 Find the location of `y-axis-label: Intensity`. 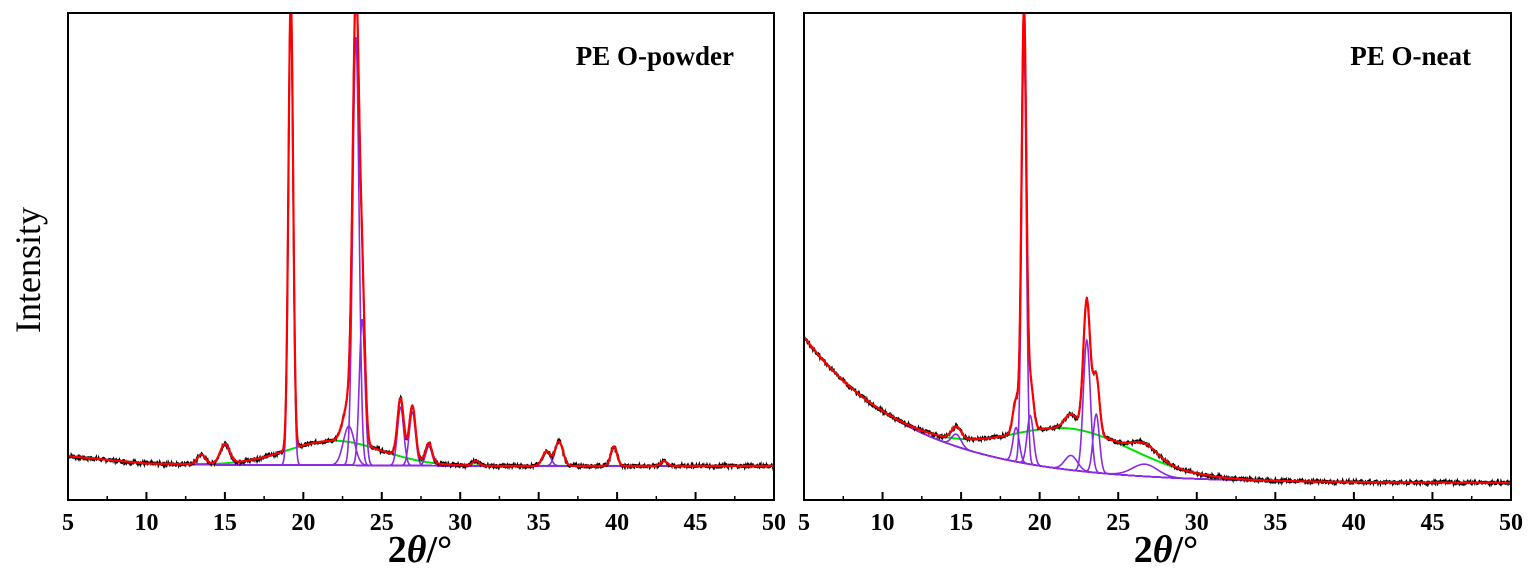

y-axis-label: Intensity is located at coordinates (28, 270).